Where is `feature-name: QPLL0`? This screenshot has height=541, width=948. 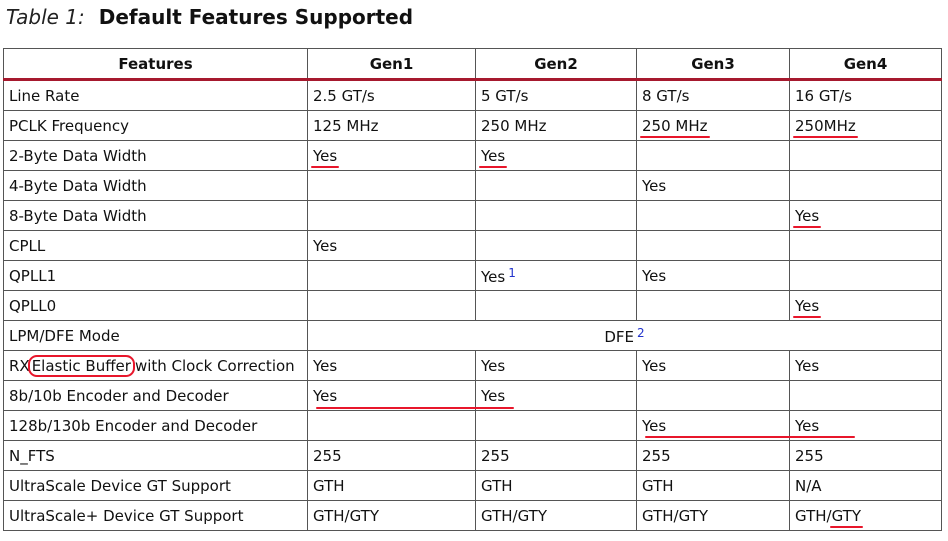 feature-name: QPLL0 is located at coordinates (155, 305).